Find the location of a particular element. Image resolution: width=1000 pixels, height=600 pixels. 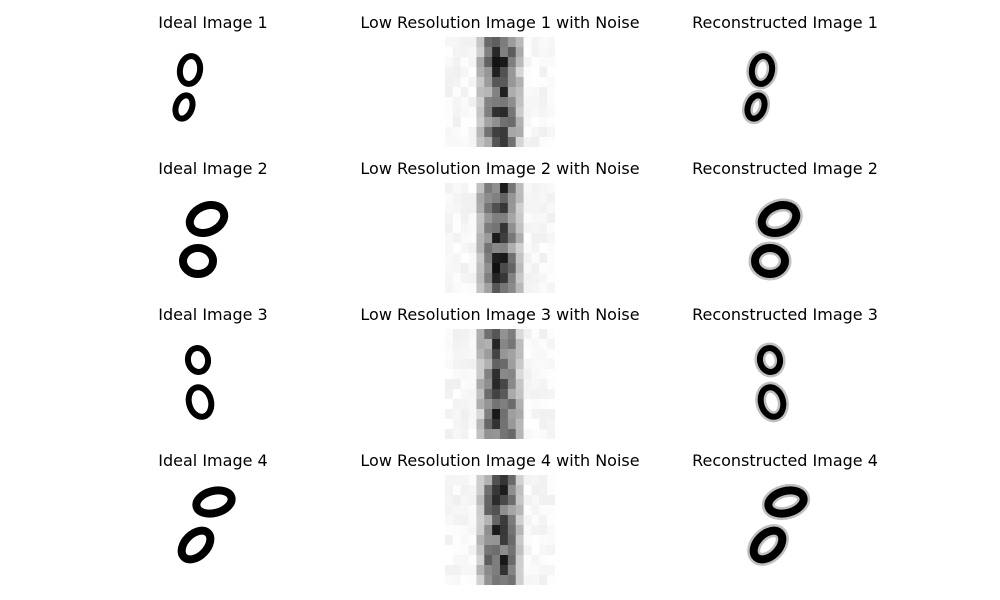

lowres-image-3-title: Low Resolution Image 3 with Noise is located at coordinates (500, 314).